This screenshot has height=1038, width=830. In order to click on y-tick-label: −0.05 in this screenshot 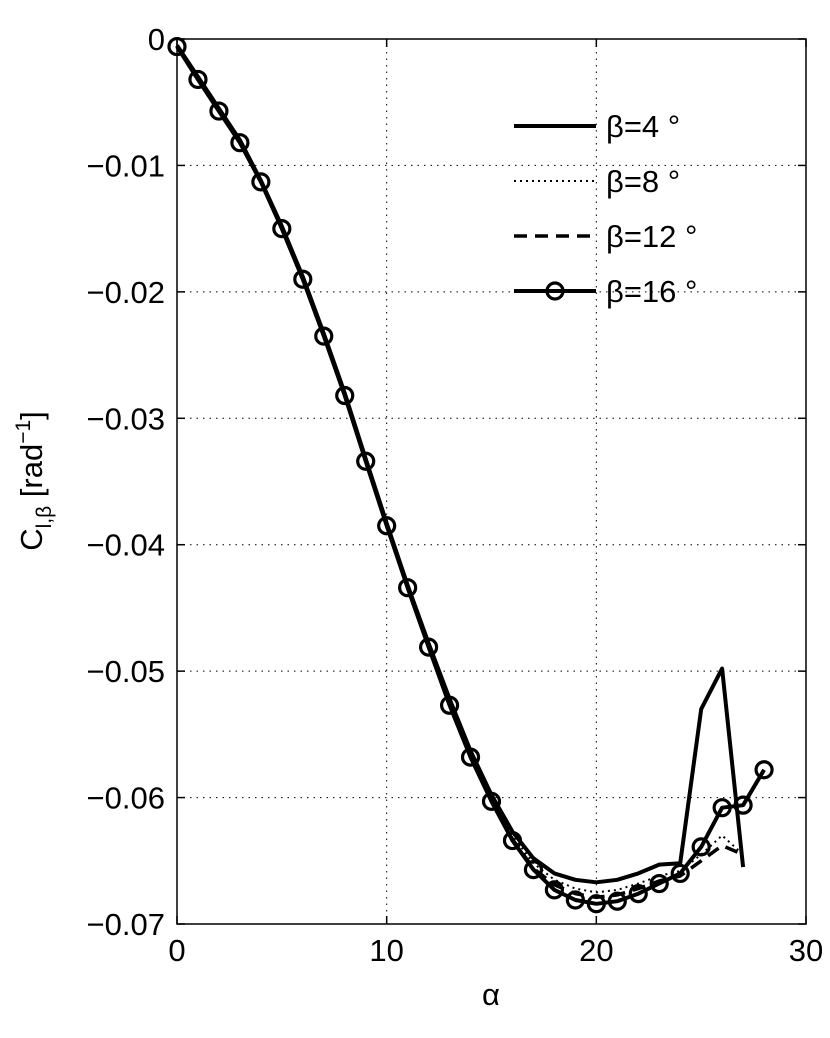, I will do `click(126, 671)`.